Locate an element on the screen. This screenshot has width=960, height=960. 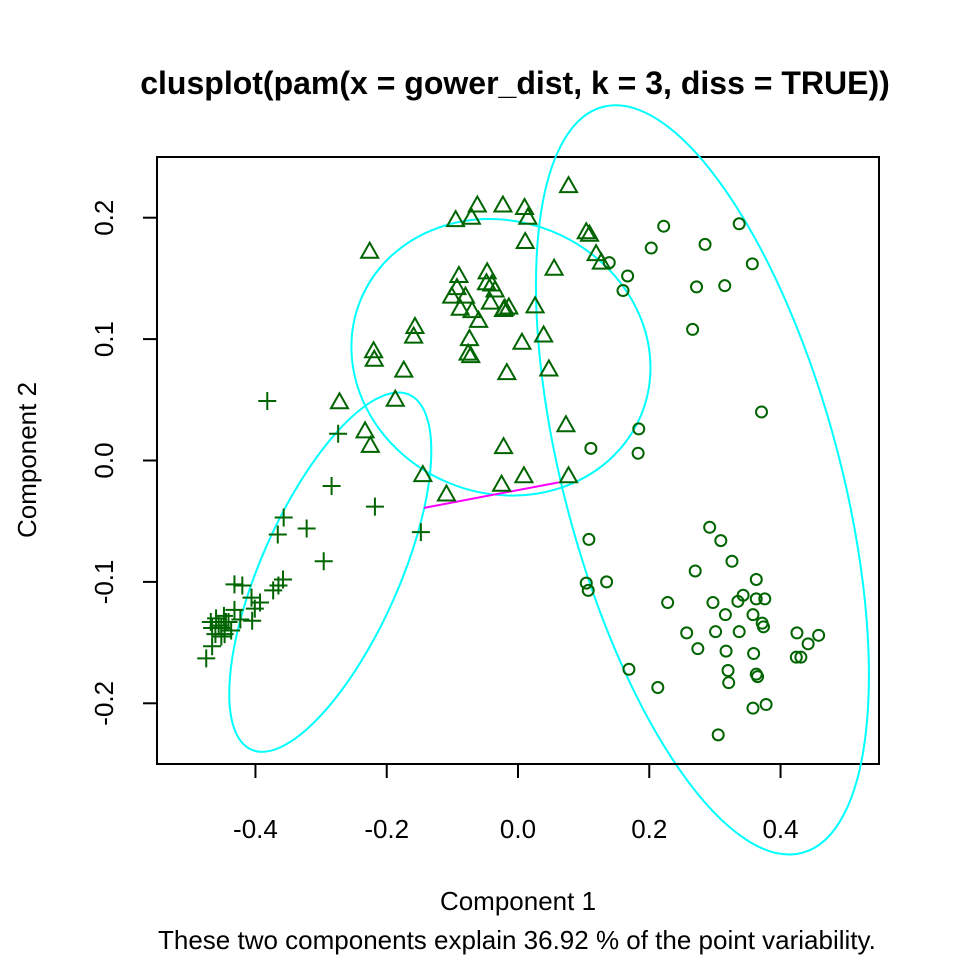
x-axis-label: Component 1 is located at coordinates (518, 901).